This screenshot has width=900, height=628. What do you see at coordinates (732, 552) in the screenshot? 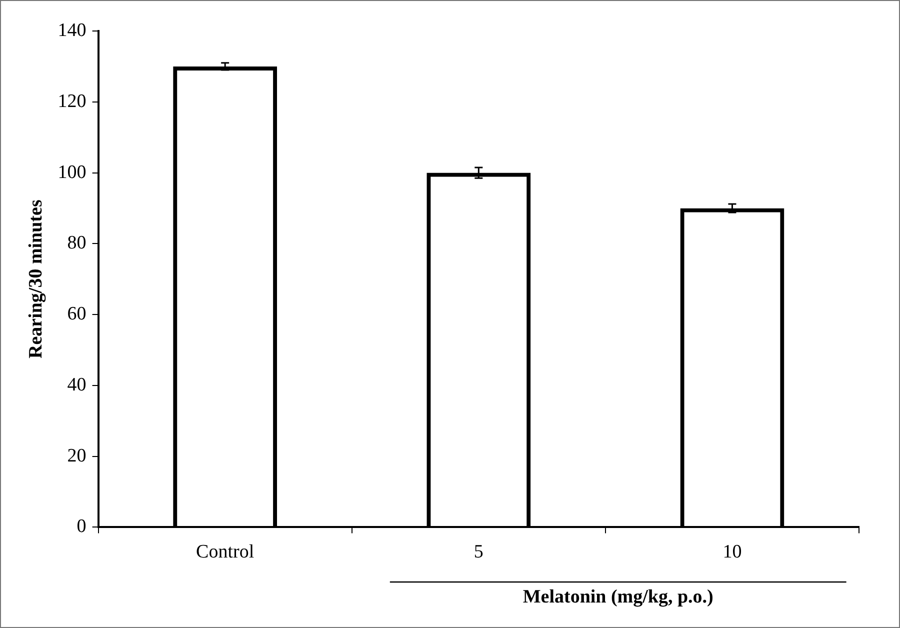
I see `x-tick-label: 10` at bounding box center [732, 552].